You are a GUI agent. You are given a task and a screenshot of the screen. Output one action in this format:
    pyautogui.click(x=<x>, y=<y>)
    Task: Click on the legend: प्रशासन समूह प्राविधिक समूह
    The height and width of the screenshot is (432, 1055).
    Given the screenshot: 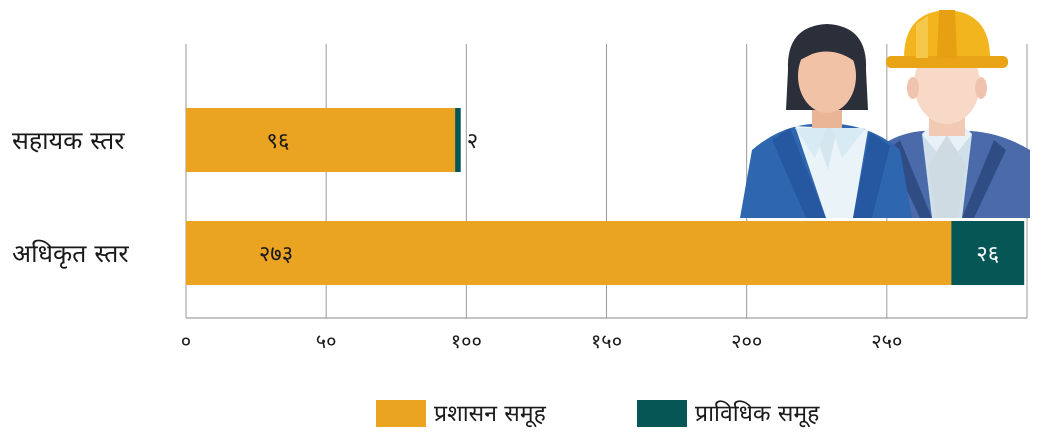 What is the action you would take?
    pyautogui.click(x=598, y=414)
    